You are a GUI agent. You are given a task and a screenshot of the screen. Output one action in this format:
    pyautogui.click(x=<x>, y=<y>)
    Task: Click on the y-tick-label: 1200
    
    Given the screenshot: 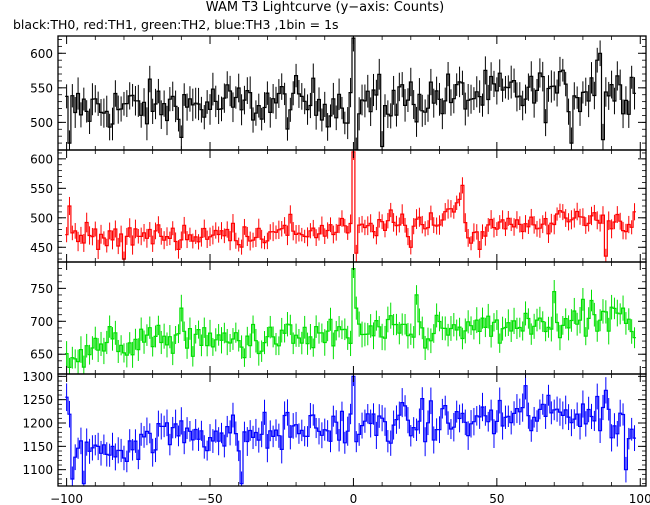 What is the action you would take?
    pyautogui.click(x=37, y=424)
    